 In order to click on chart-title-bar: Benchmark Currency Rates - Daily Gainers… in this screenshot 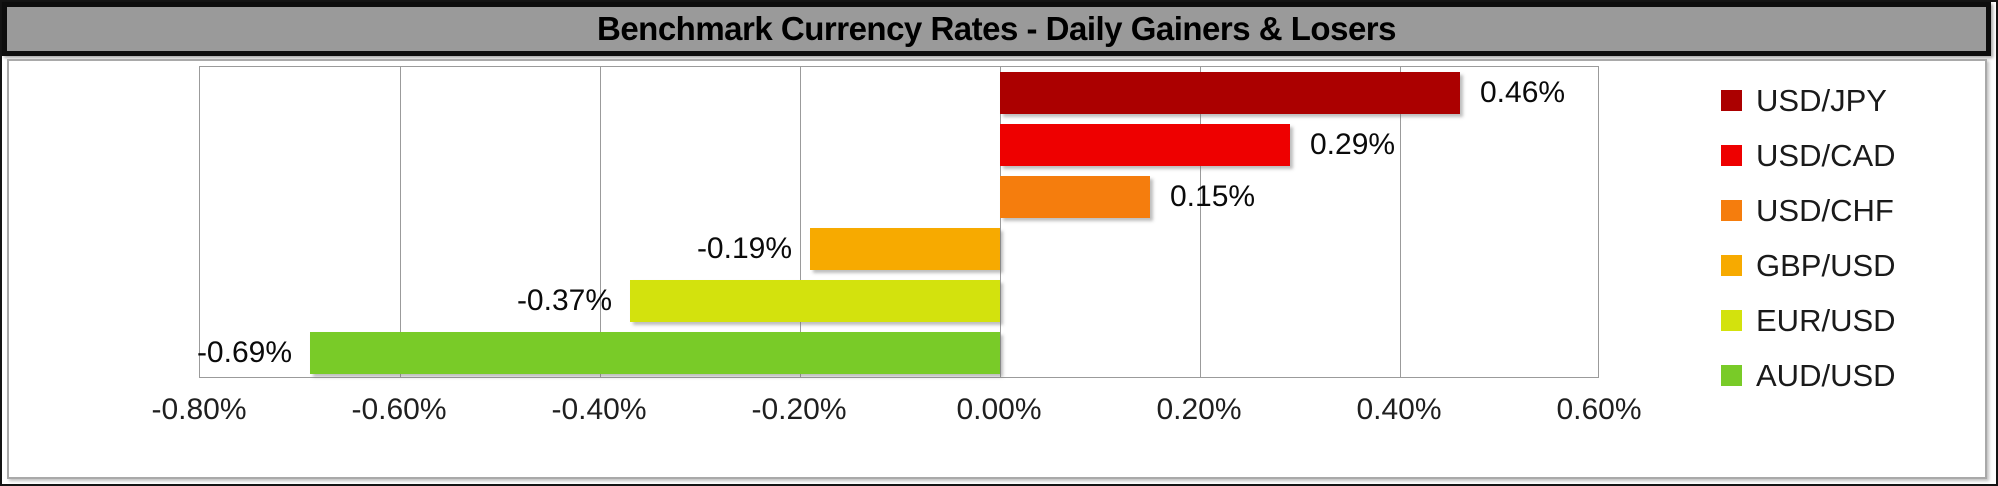, I will do `click(996, 29)`.